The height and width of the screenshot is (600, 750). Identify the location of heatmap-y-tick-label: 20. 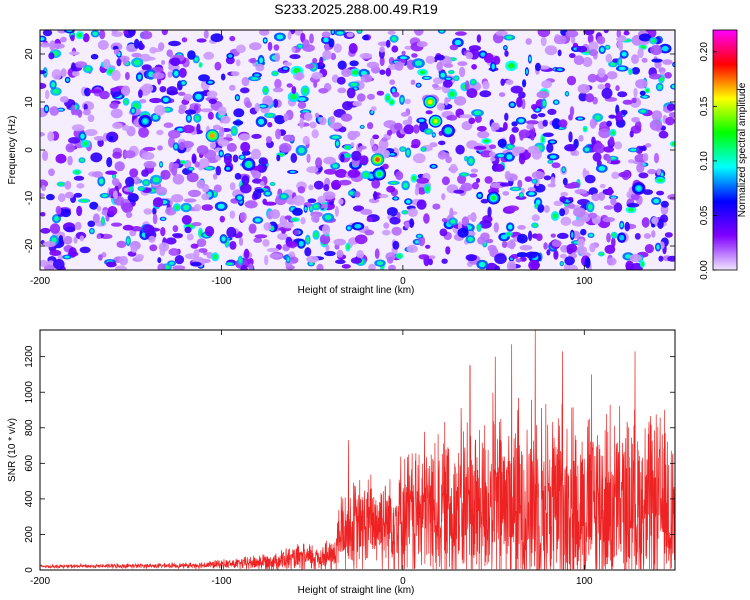
(29, 54).